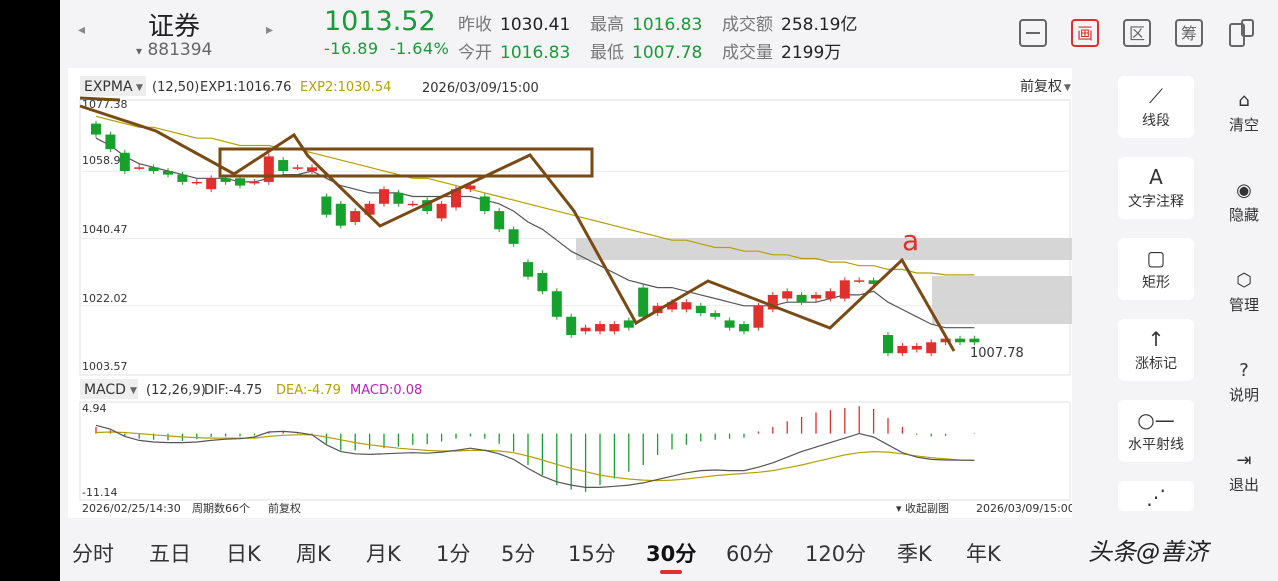 Image resolution: width=1278 pixels, height=581 pixels. Describe the element at coordinates (1041, 86) in the screenshot. I see `adjust-select: 前复权` at that location.